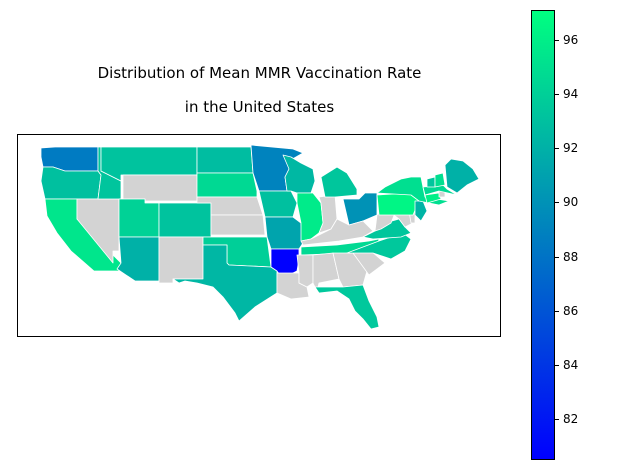 The image size is (631, 471). What do you see at coordinates (238, 225) in the screenshot?
I see `state-ks` at bounding box center [238, 225].